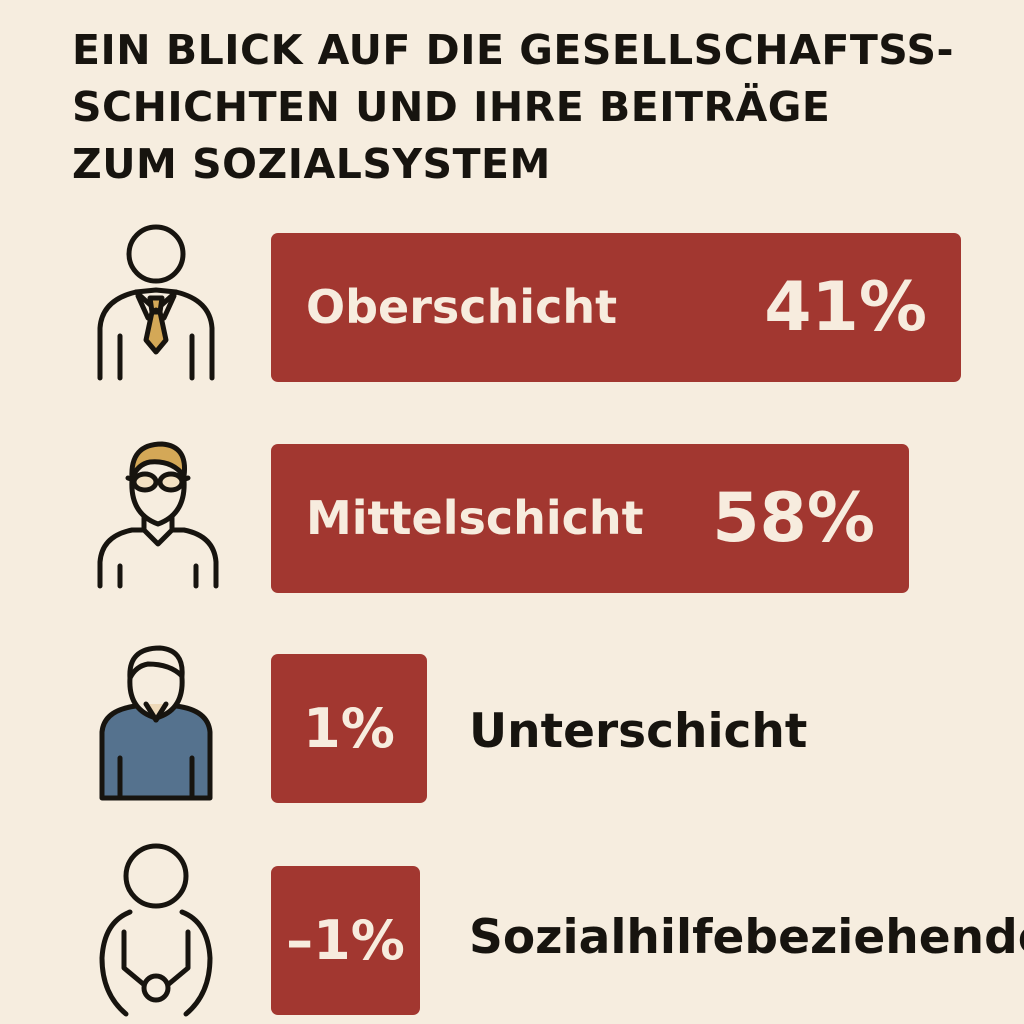  I want to click on bar-sozialhilfebeziehende: –1%, so click(345, 940).